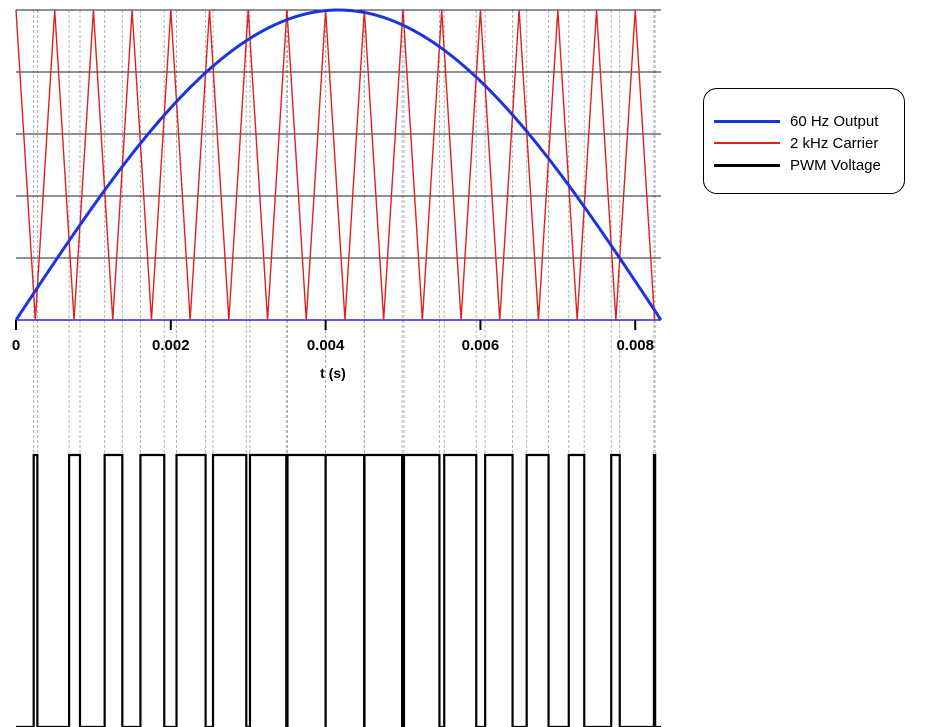 The image size is (929, 727). I want to click on legend-item-pwm: PWM Voltage, so click(797, 165).